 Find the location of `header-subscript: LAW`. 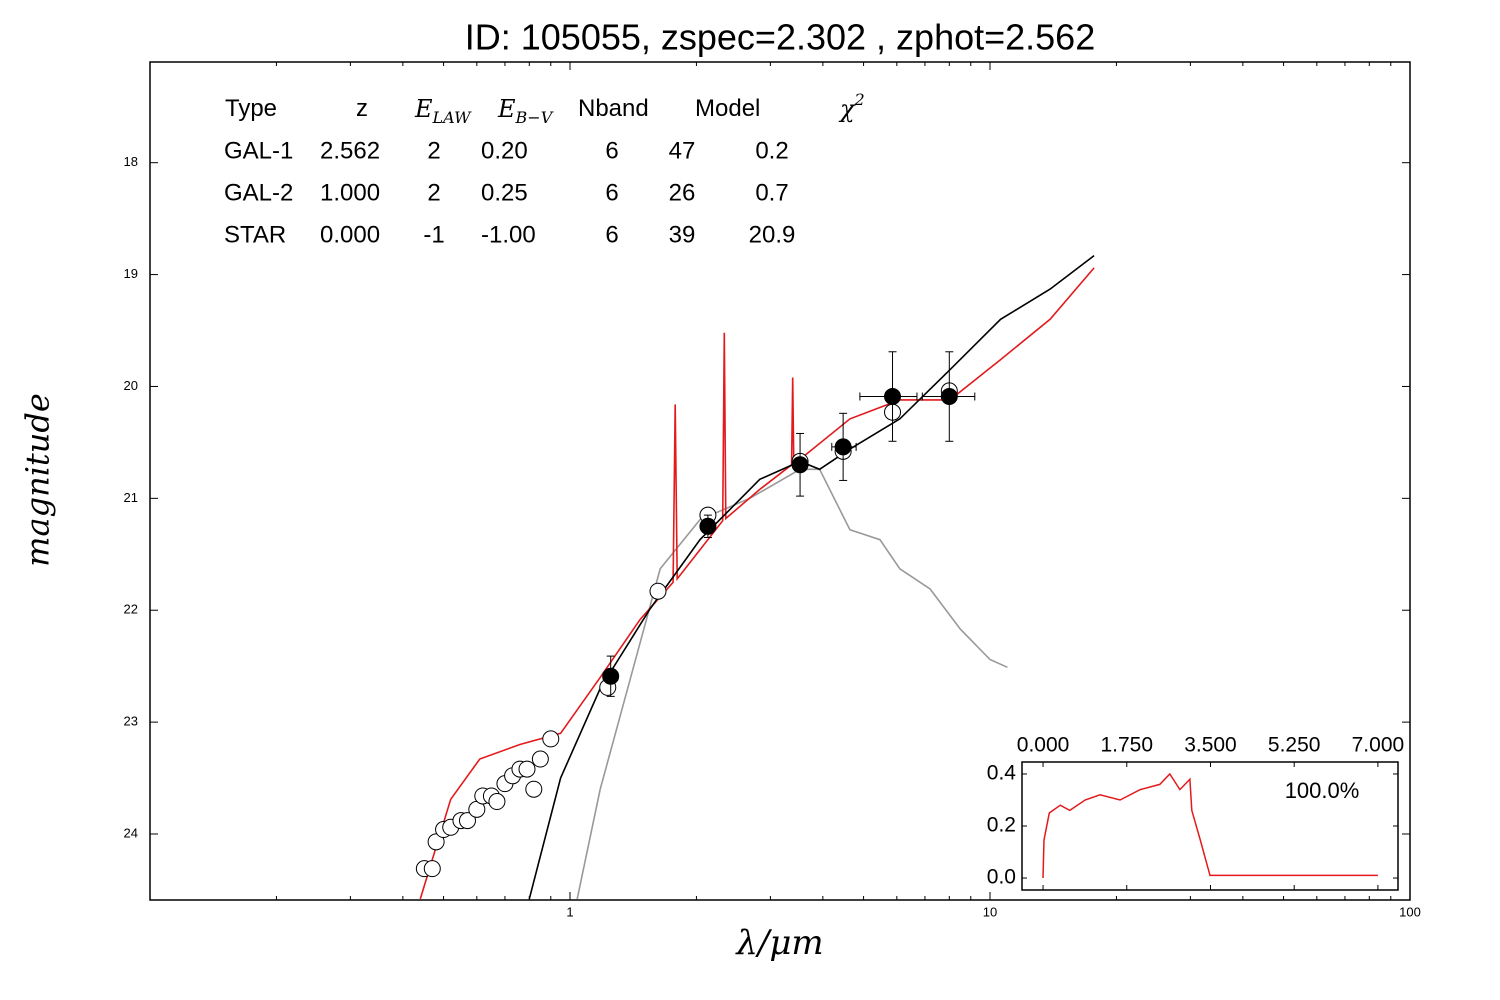

header-subscript: LAW is located at coordinates (452, 117).